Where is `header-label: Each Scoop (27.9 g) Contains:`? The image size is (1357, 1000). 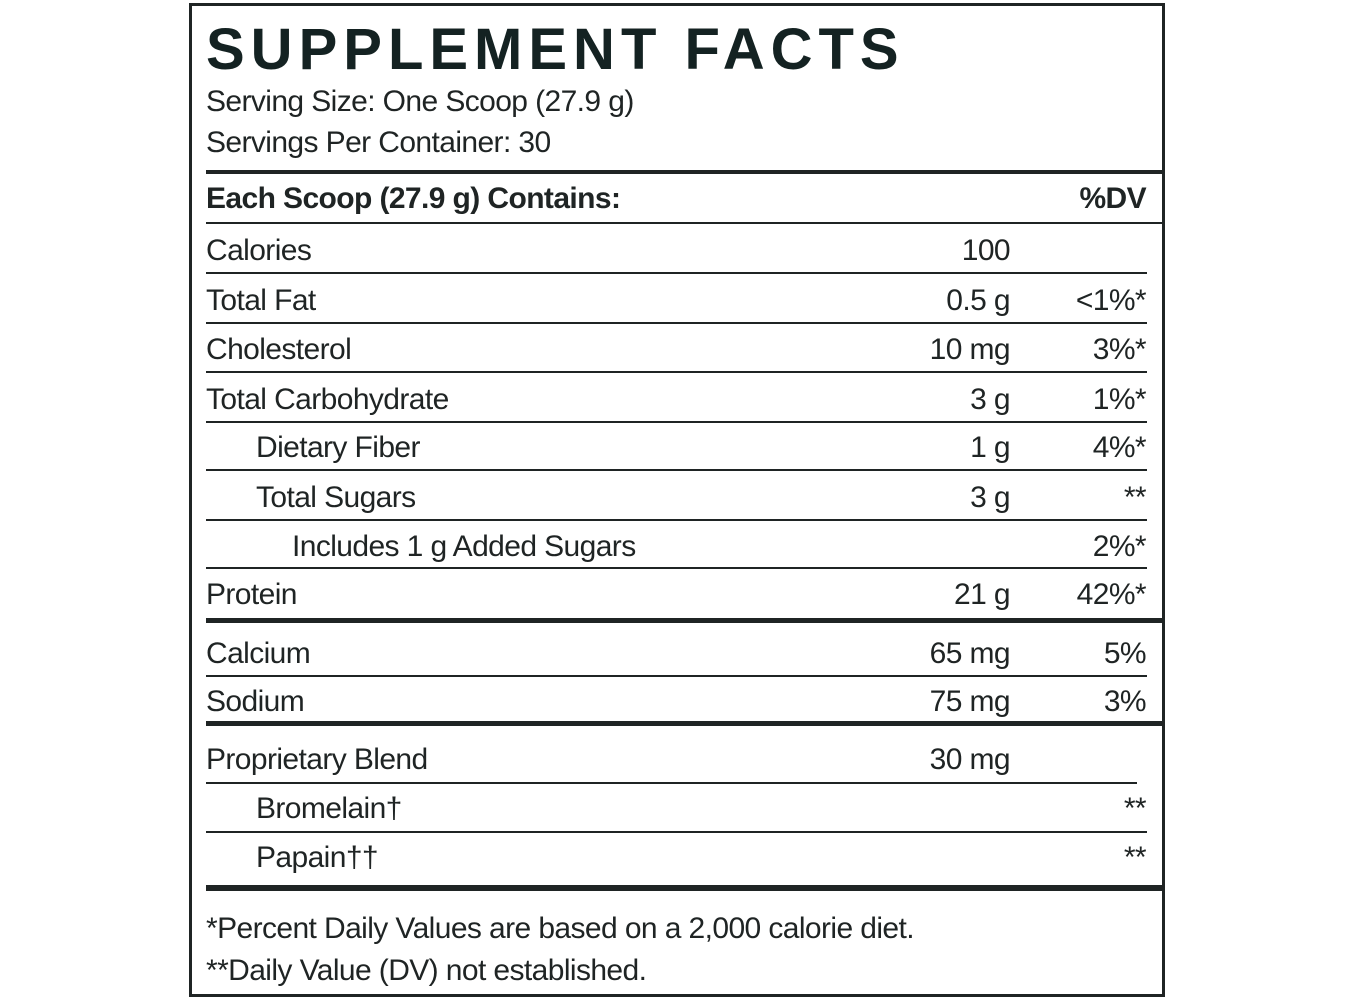
header-label: Each Scoop (27.9 g) Contains: is located at coordinates (413, 198).